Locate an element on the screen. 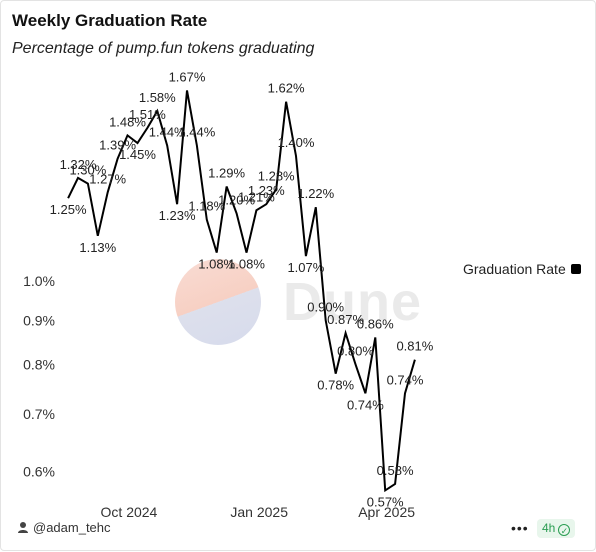 The height and width of the screenshot is (552, 596). data-label: 1.39% is located at coordinates (117, 145).